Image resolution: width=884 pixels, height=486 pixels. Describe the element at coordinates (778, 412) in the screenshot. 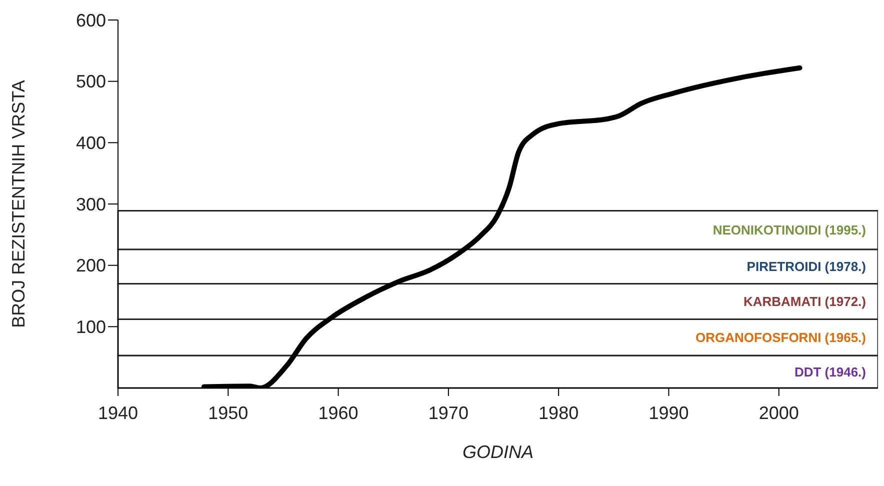

I see `x-tick-label: 2000` at that location.